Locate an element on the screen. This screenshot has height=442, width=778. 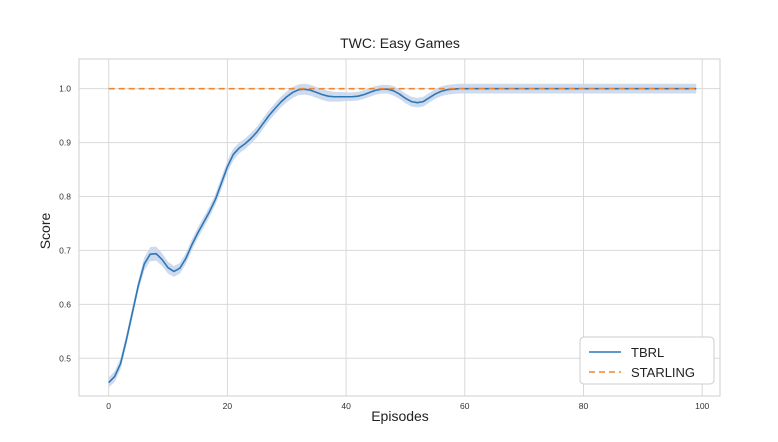
y-tick-labels: 0.5 0.6 0.7 0.8 0.9 1.0 is located at coordinates (65, 224).